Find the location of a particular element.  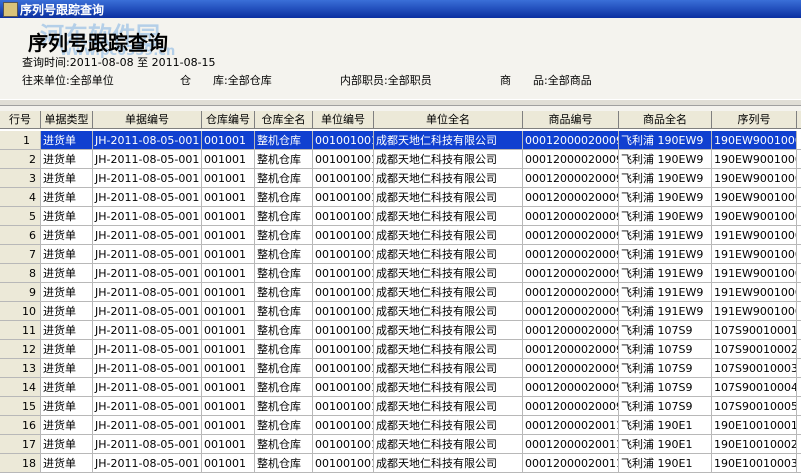

cell: 107S90010003 is located at coordinates (754, 368).